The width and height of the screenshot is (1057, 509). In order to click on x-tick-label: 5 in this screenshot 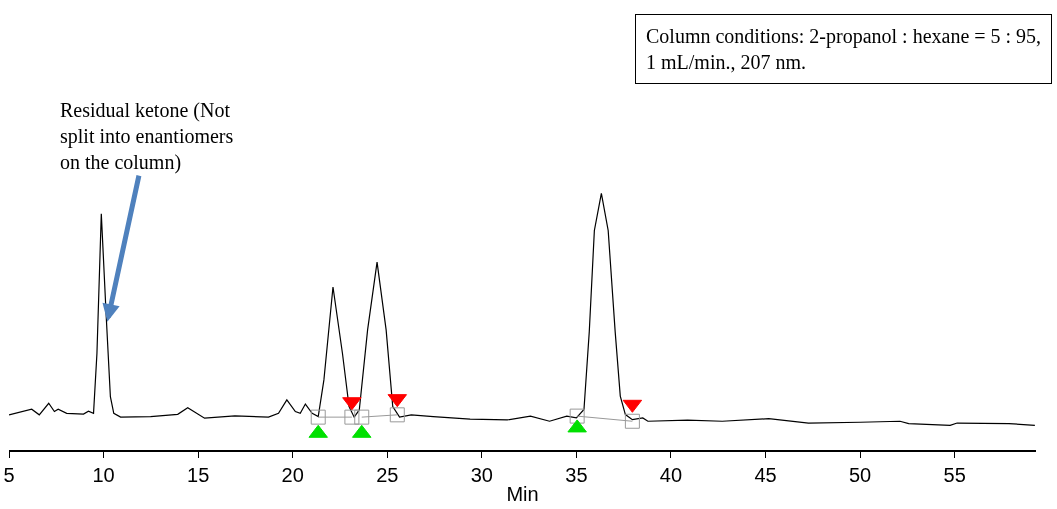, I will do `click(9, 475)`.